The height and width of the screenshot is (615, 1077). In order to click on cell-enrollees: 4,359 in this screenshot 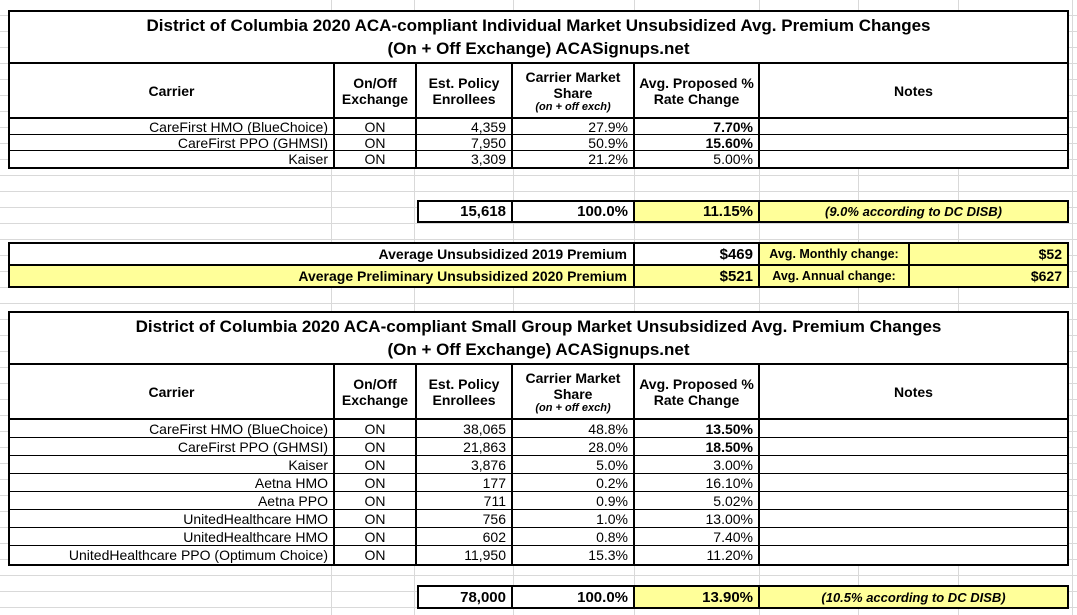, I will do `click(465, 127)`.